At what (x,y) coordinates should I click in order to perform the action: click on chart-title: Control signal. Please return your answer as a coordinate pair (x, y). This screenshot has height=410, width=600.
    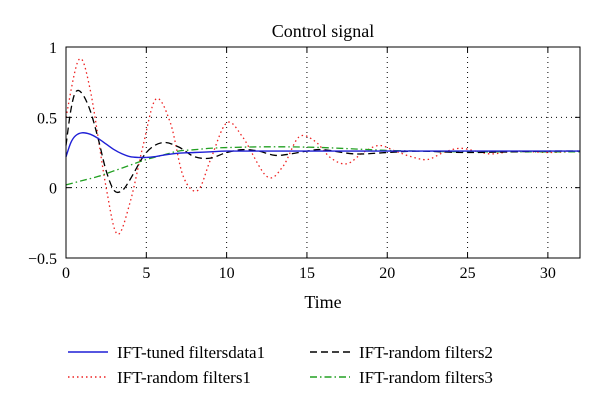
    Looking at the image, I should click on (323, 31).